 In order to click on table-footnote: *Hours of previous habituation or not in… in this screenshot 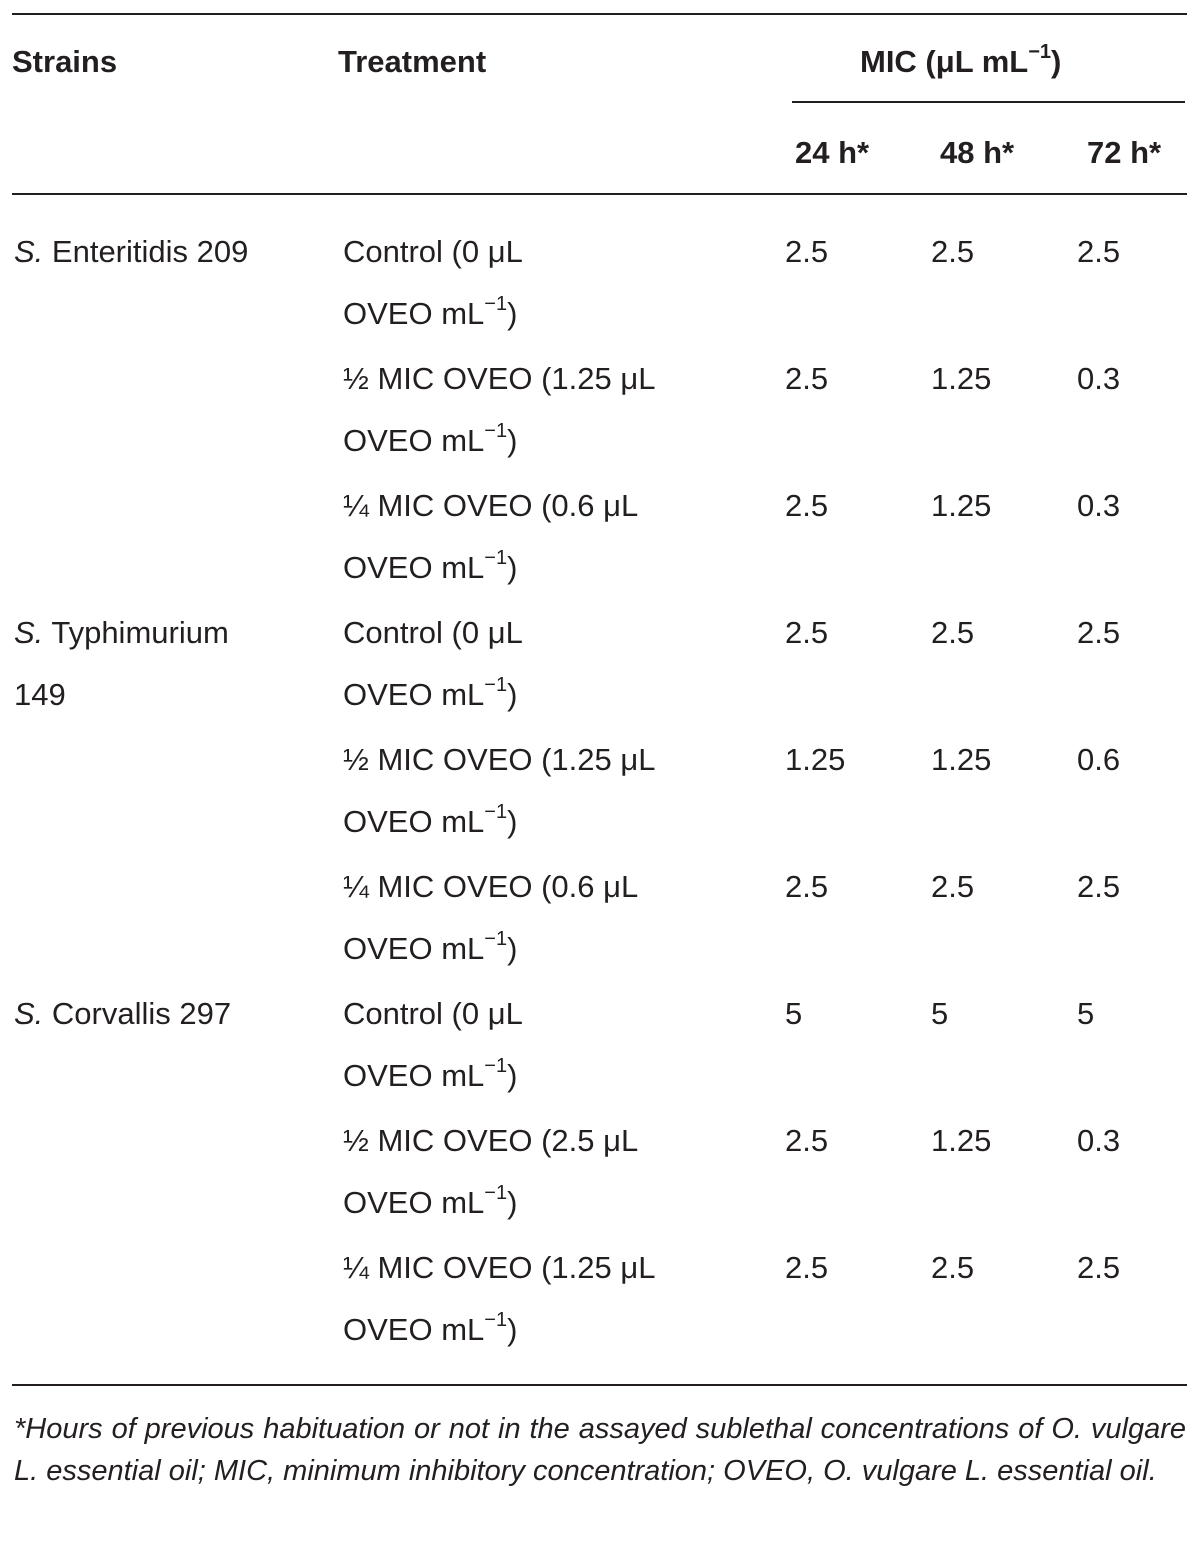, I will do `click(600, 1450)`.